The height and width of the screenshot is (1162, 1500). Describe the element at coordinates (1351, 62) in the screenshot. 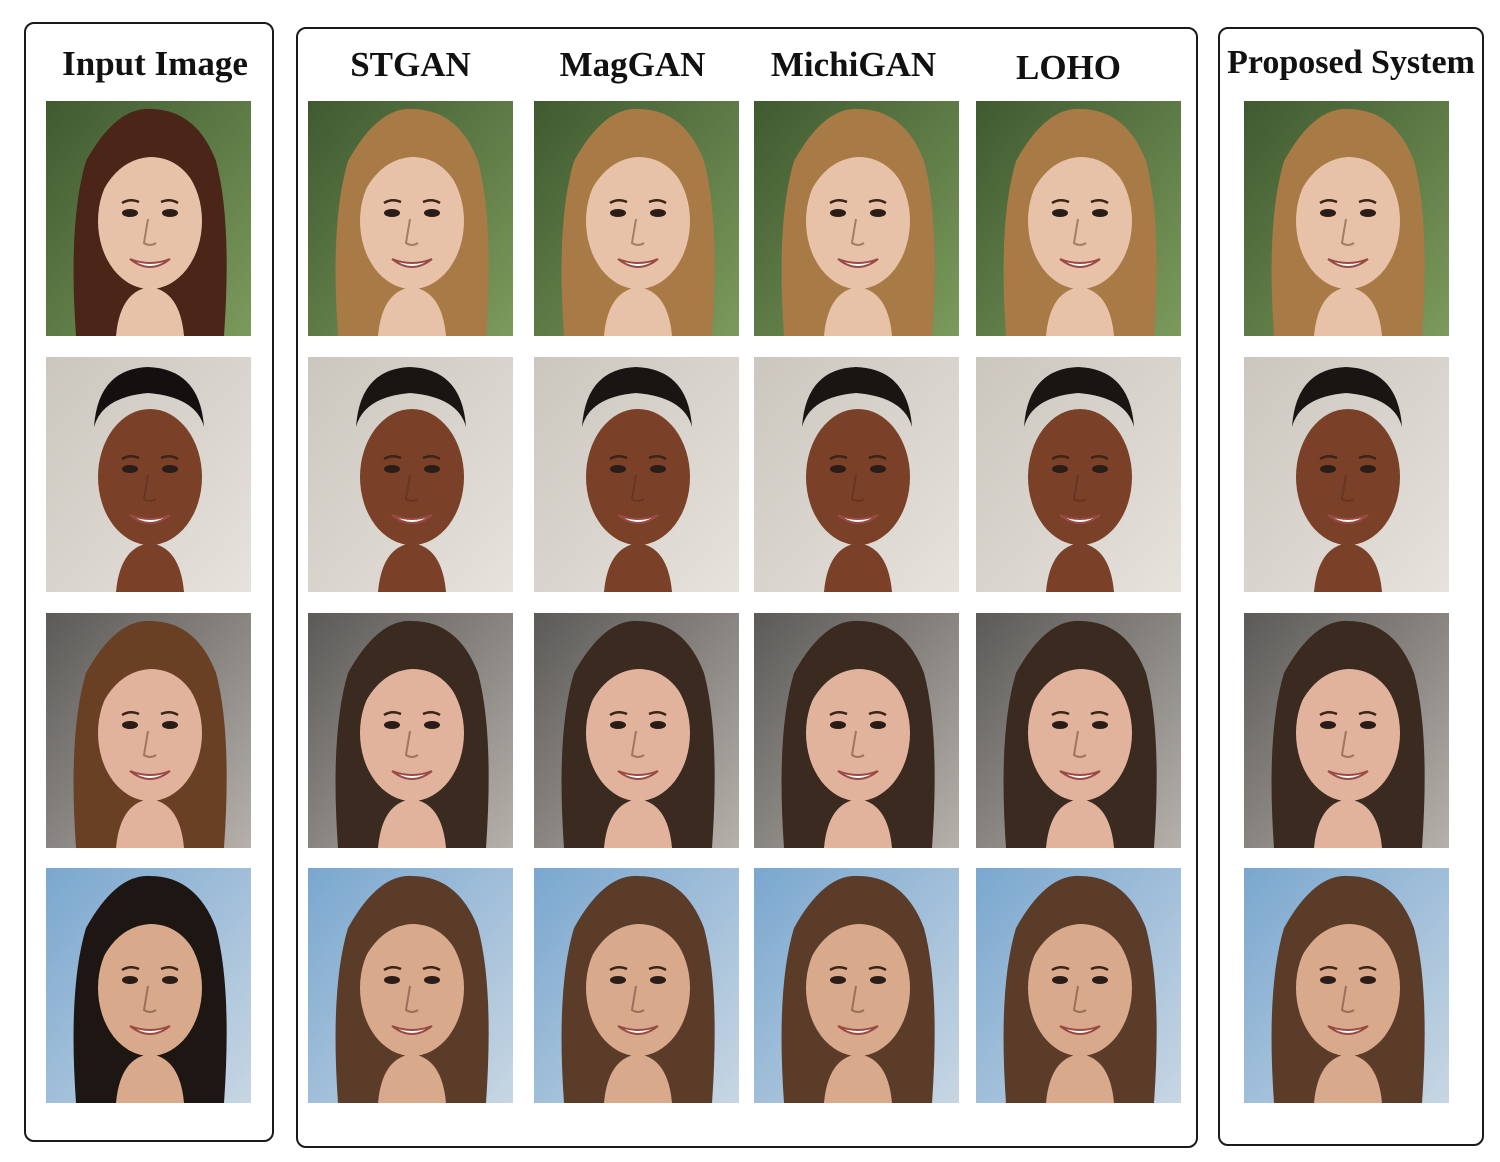

I see `column-title-proposed-system: Proposed System` at that location.